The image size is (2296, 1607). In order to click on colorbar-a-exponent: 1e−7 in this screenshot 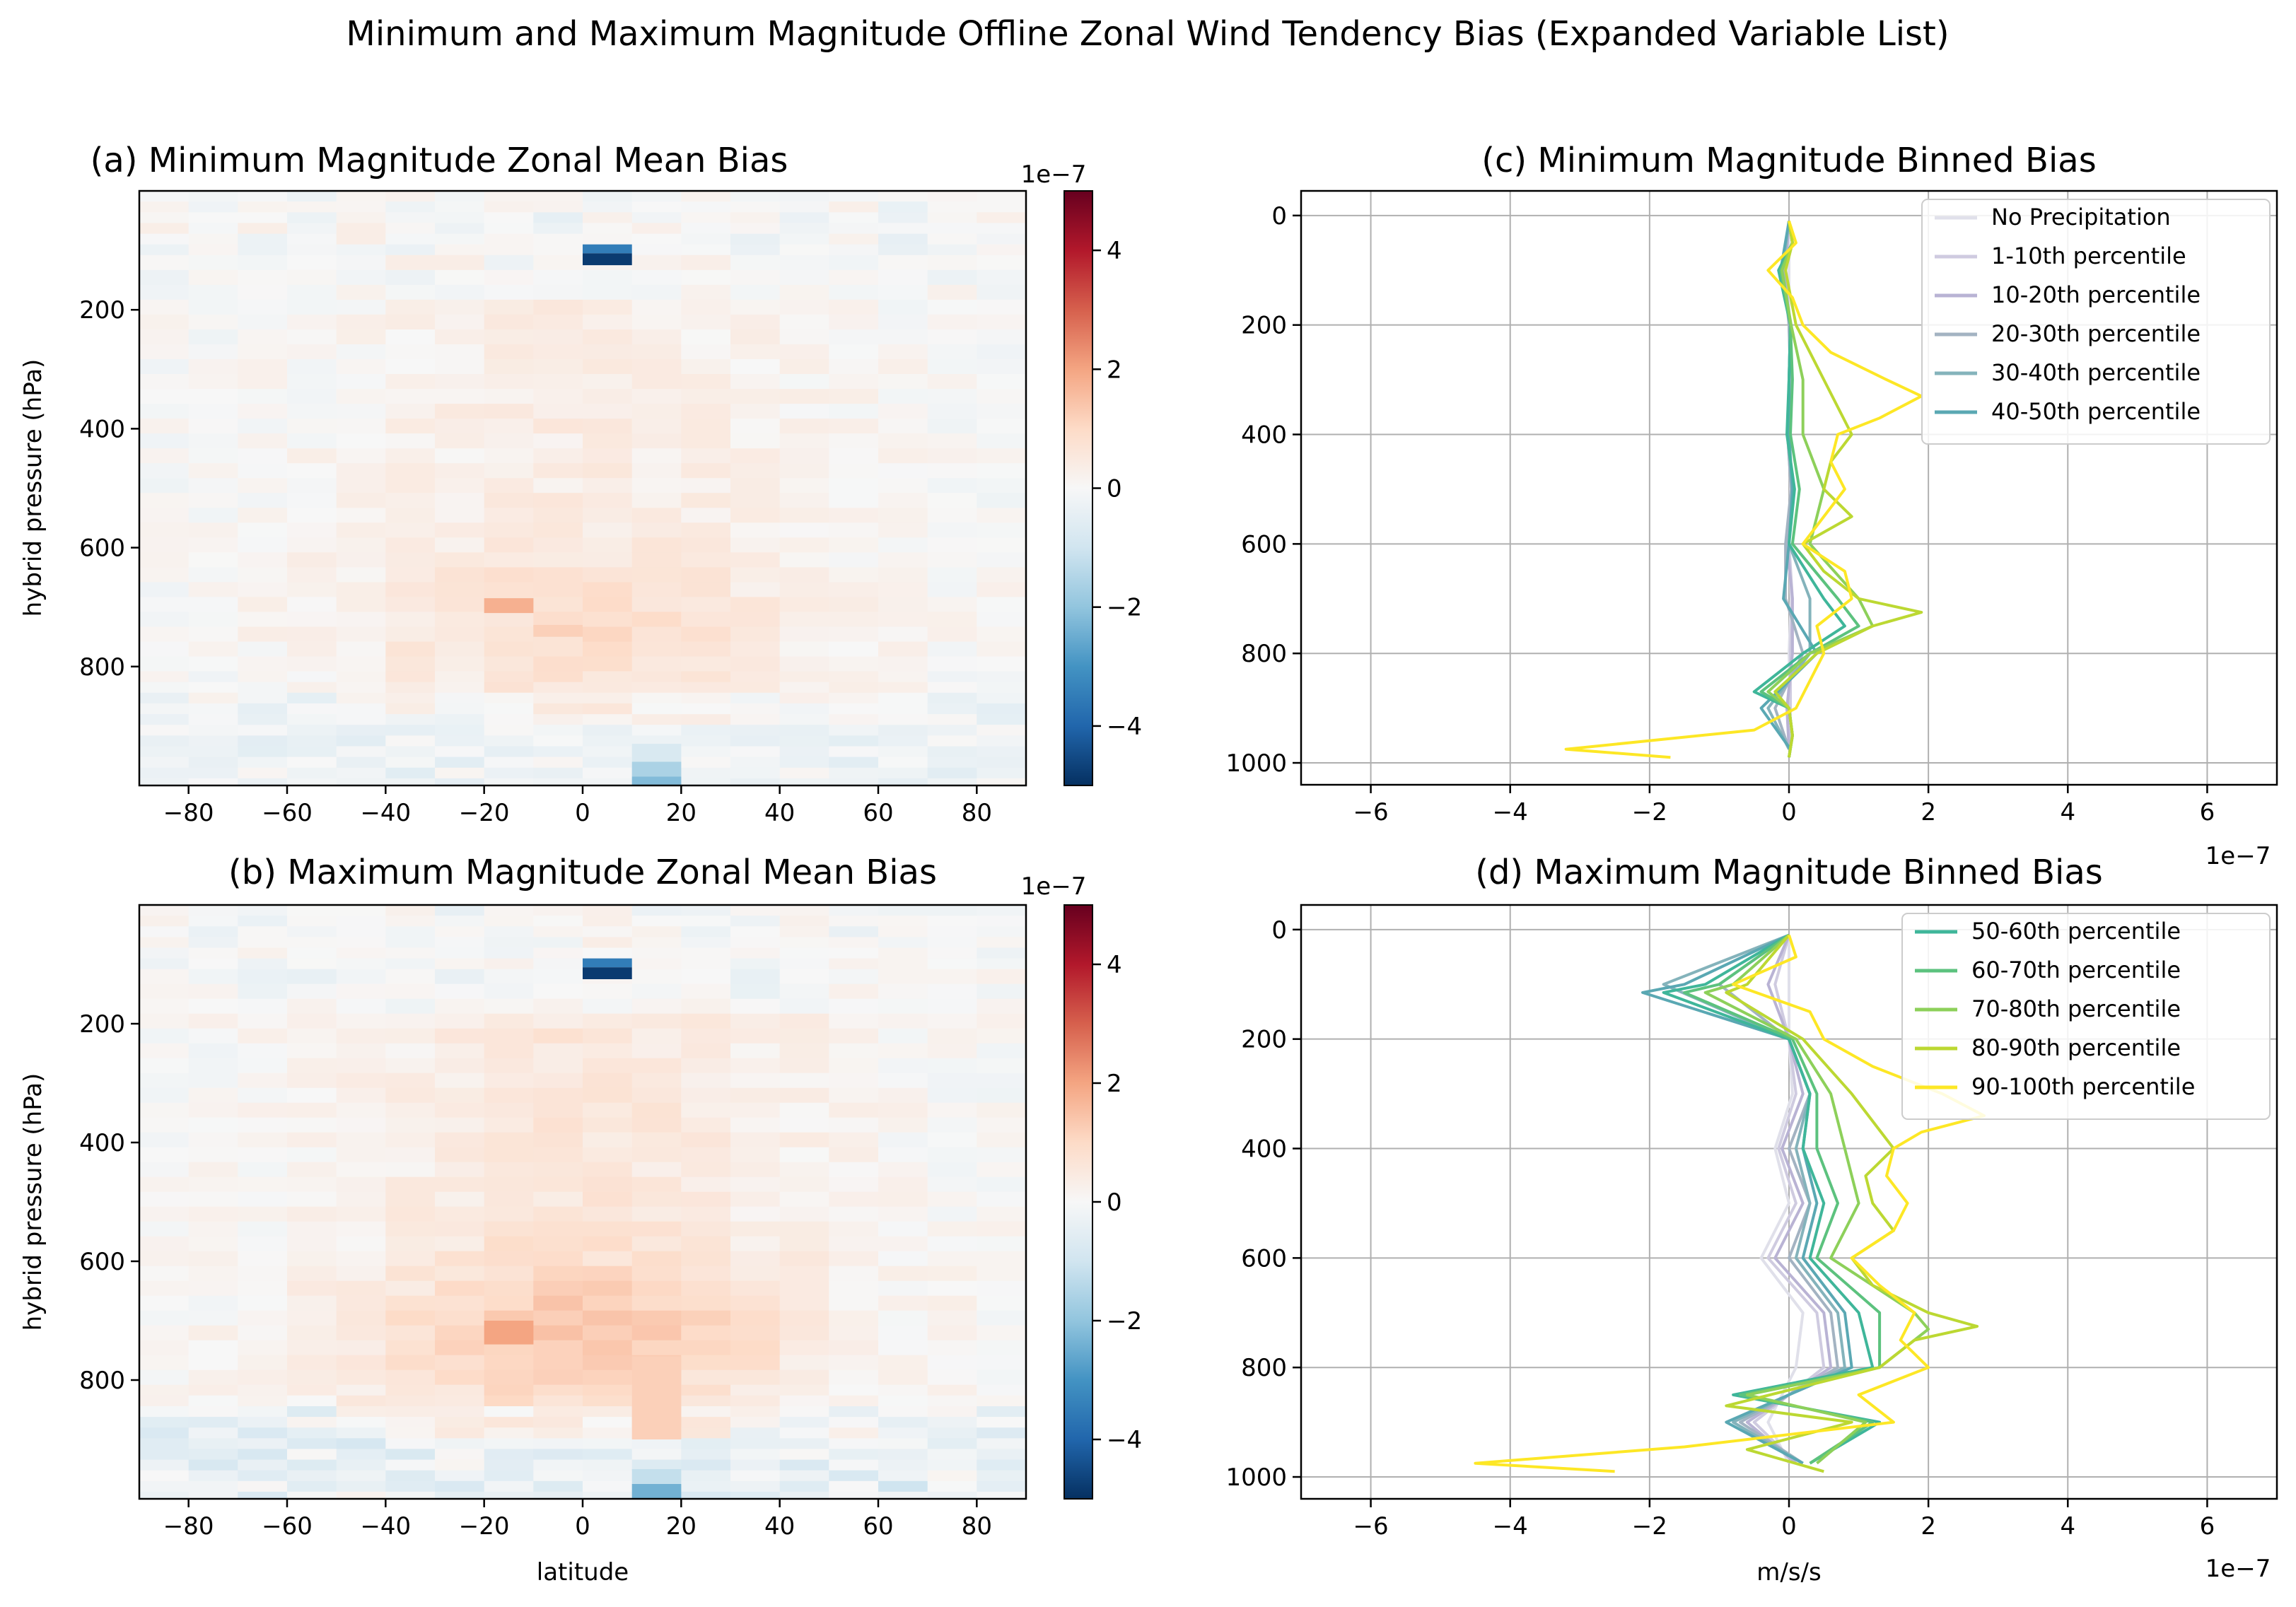, I will do `click(1054, 174)`.